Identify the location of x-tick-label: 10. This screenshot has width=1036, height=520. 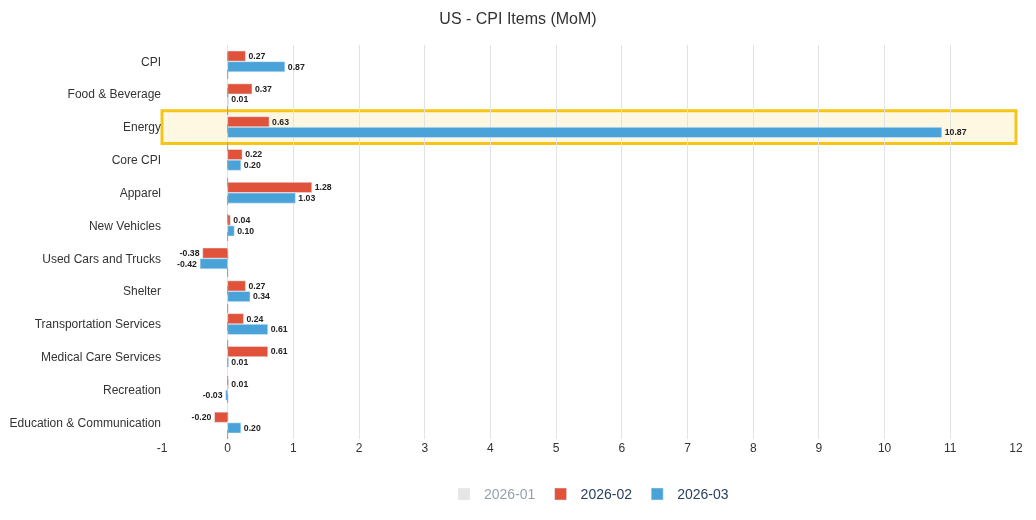
(884, 448).